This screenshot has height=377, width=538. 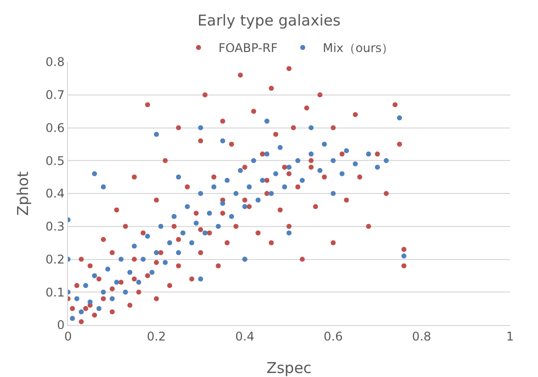 What do you see at coordinates (55, 161) in the screenshot?
I see `y-tick-label: 0.5` at bounding box center [55, 161].